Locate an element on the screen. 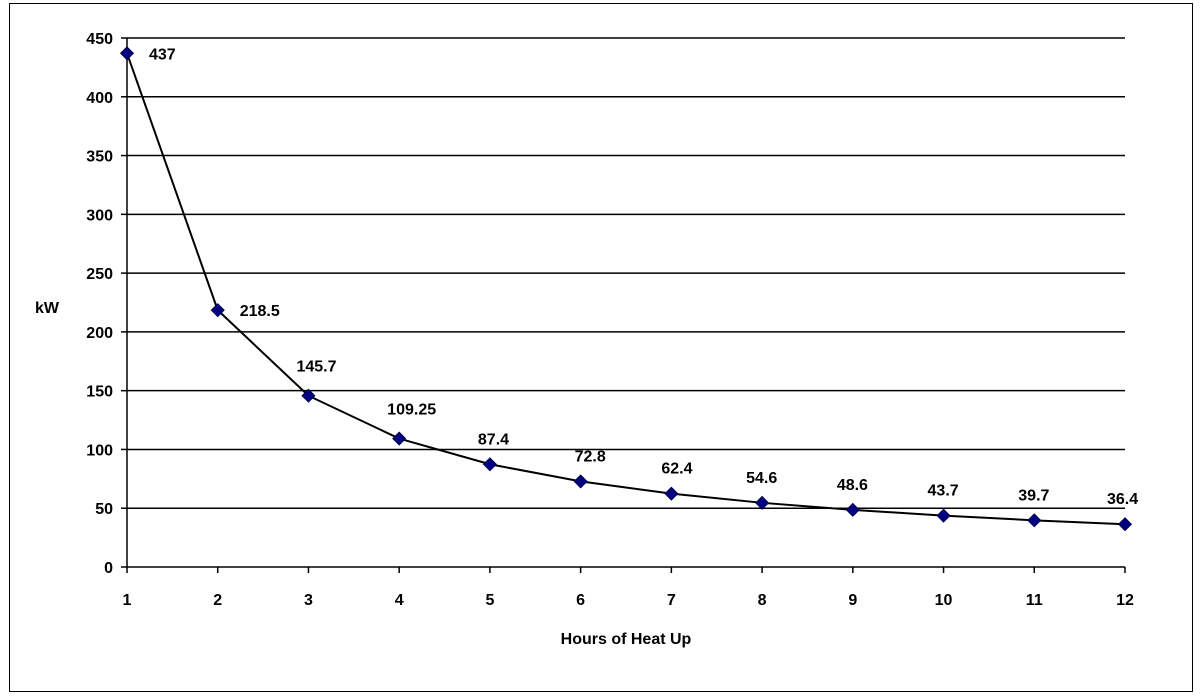 This screenshot has height=698, width=1203. x-tick-label: 3 is located at coordinates (308, 600).